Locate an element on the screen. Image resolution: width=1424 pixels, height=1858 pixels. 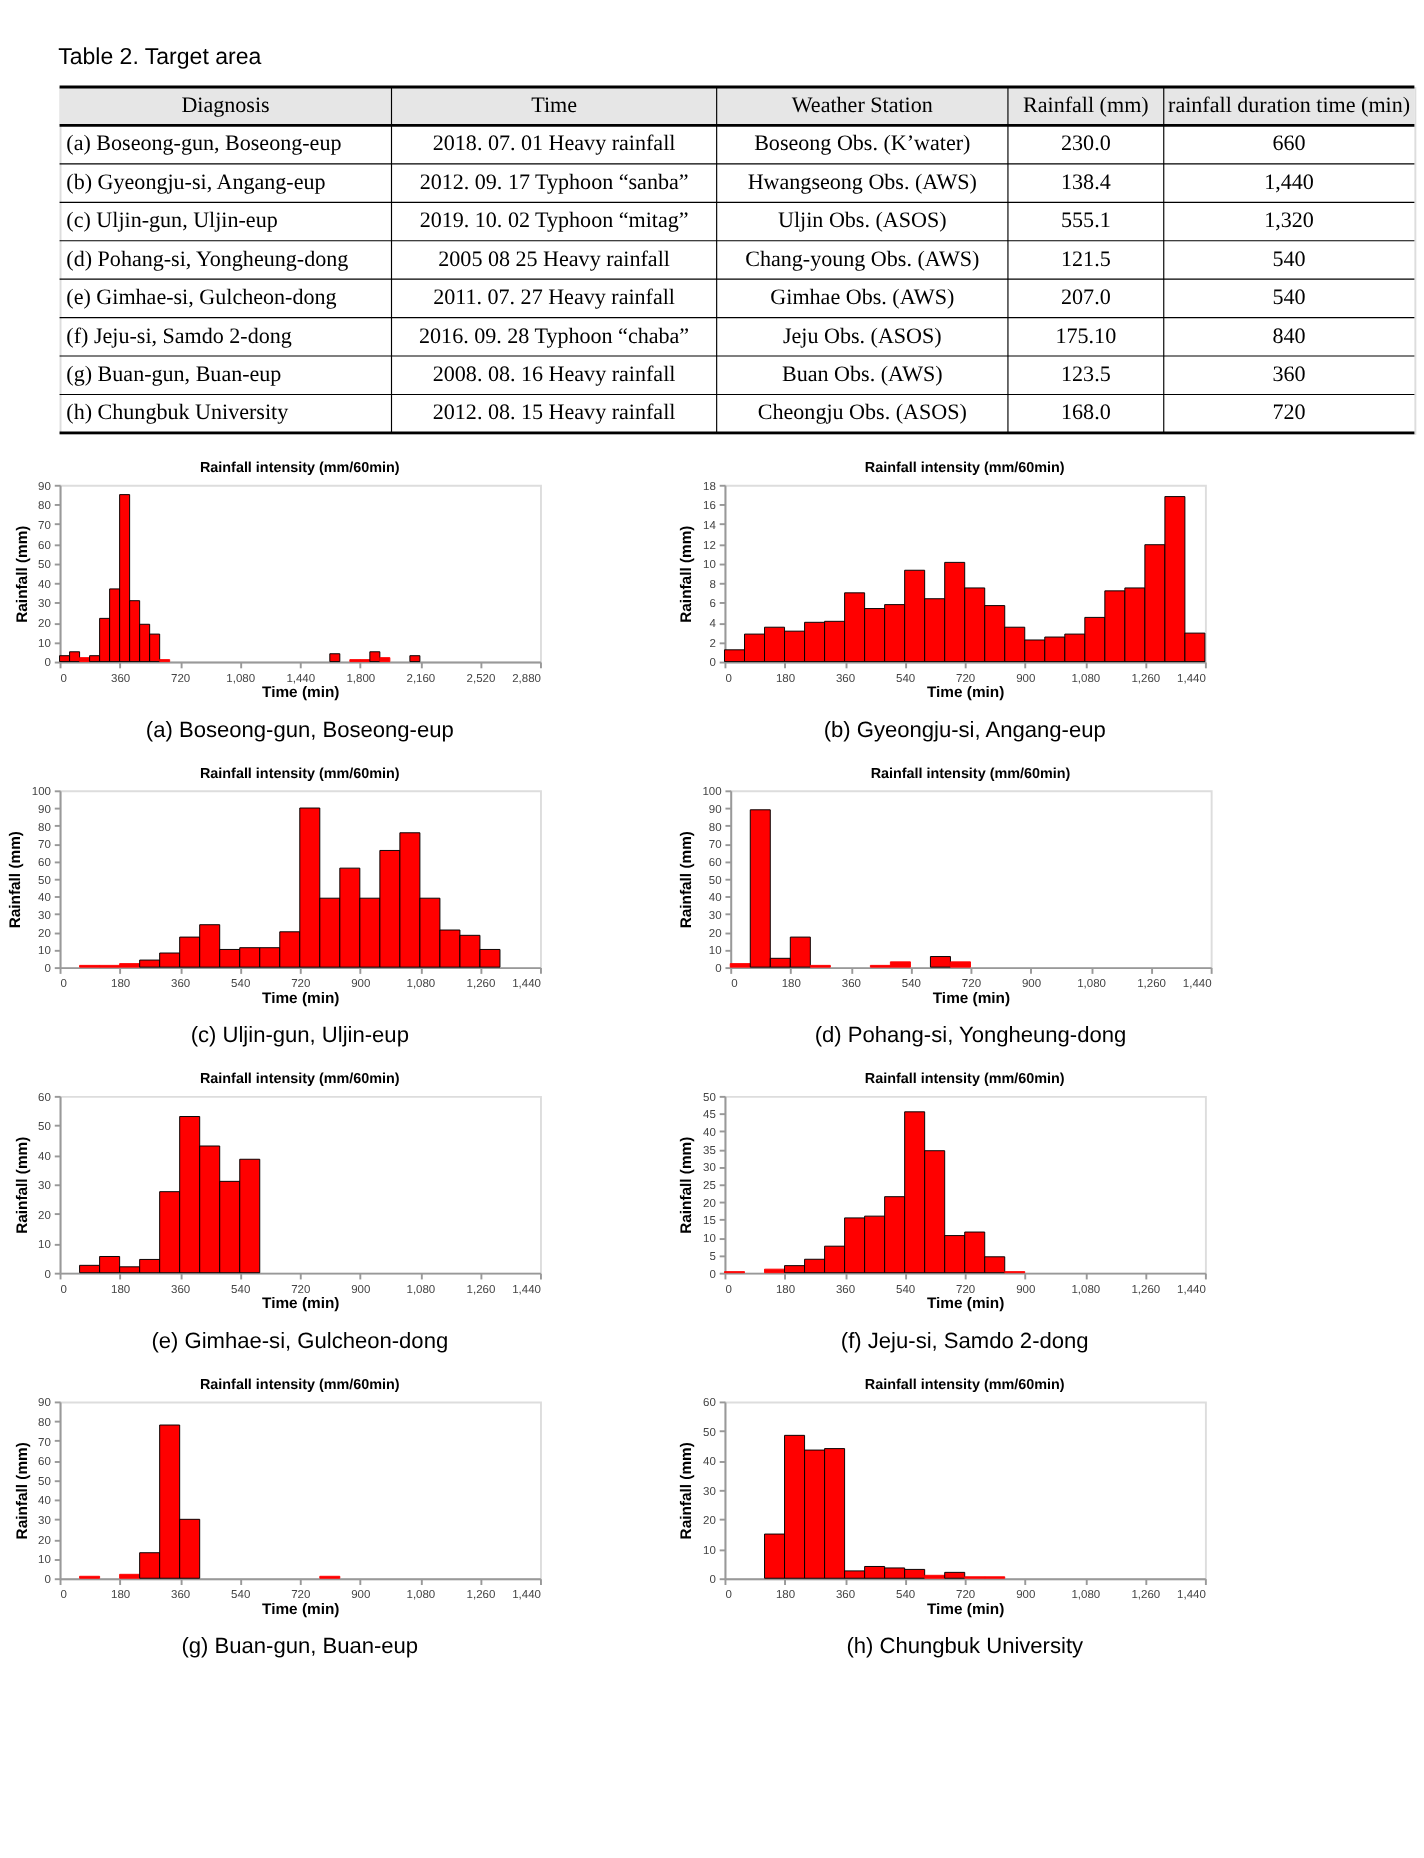
text: 121.5 is located at coordinates (1086, 259).